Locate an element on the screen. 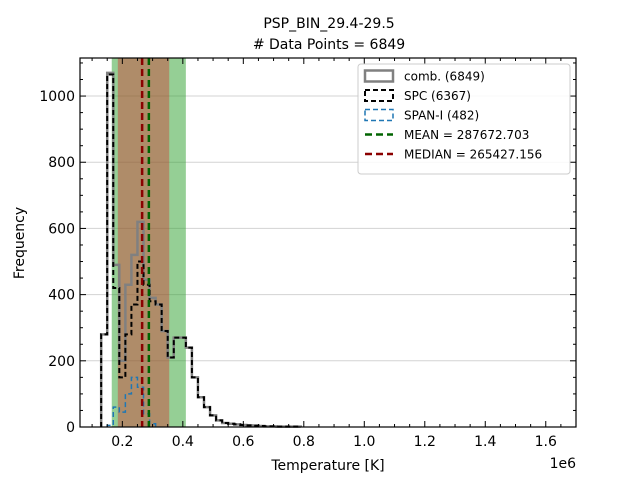 This screenshot has width=640, height=480. statistic-lines is located at coordinates (145, 242).